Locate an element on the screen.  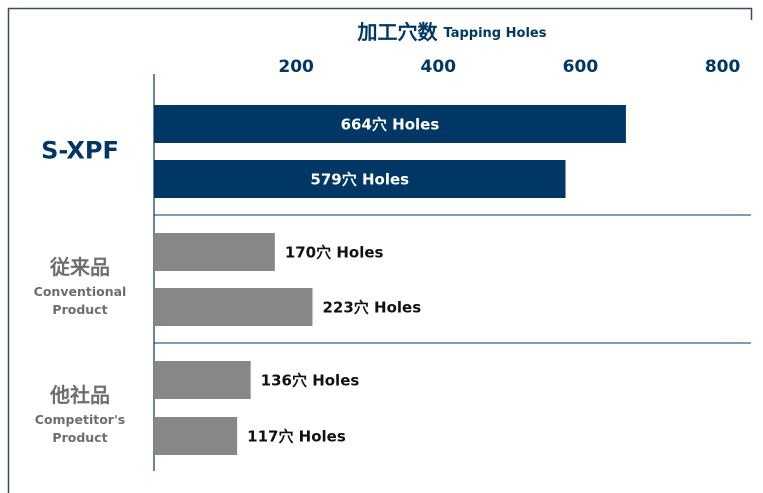
group-label: 従来品 is located at coordinates (79, 267).